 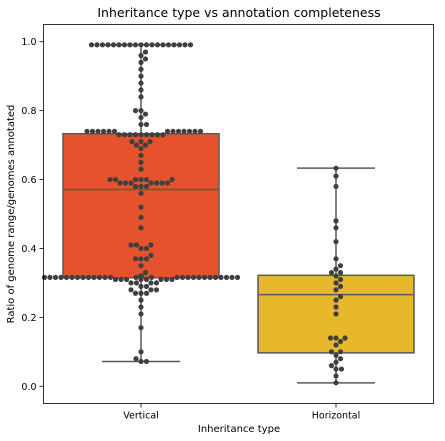 What do you see at coordinates (28, 111) in the screenshot?
I see `y-tick-label: 0.8` at bounding box center [28, 111].